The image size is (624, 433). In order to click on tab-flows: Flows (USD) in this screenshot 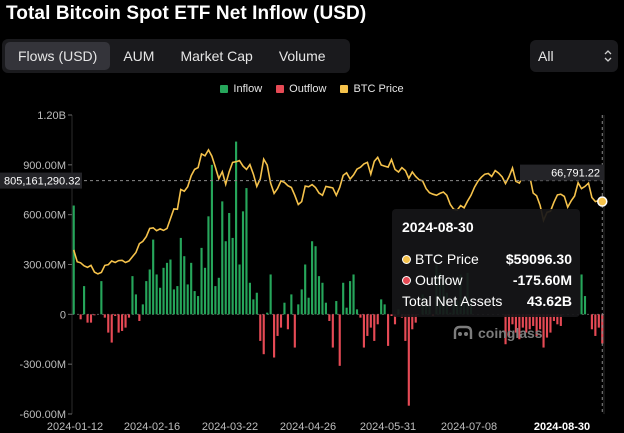, I will do `click(58, 56)`.